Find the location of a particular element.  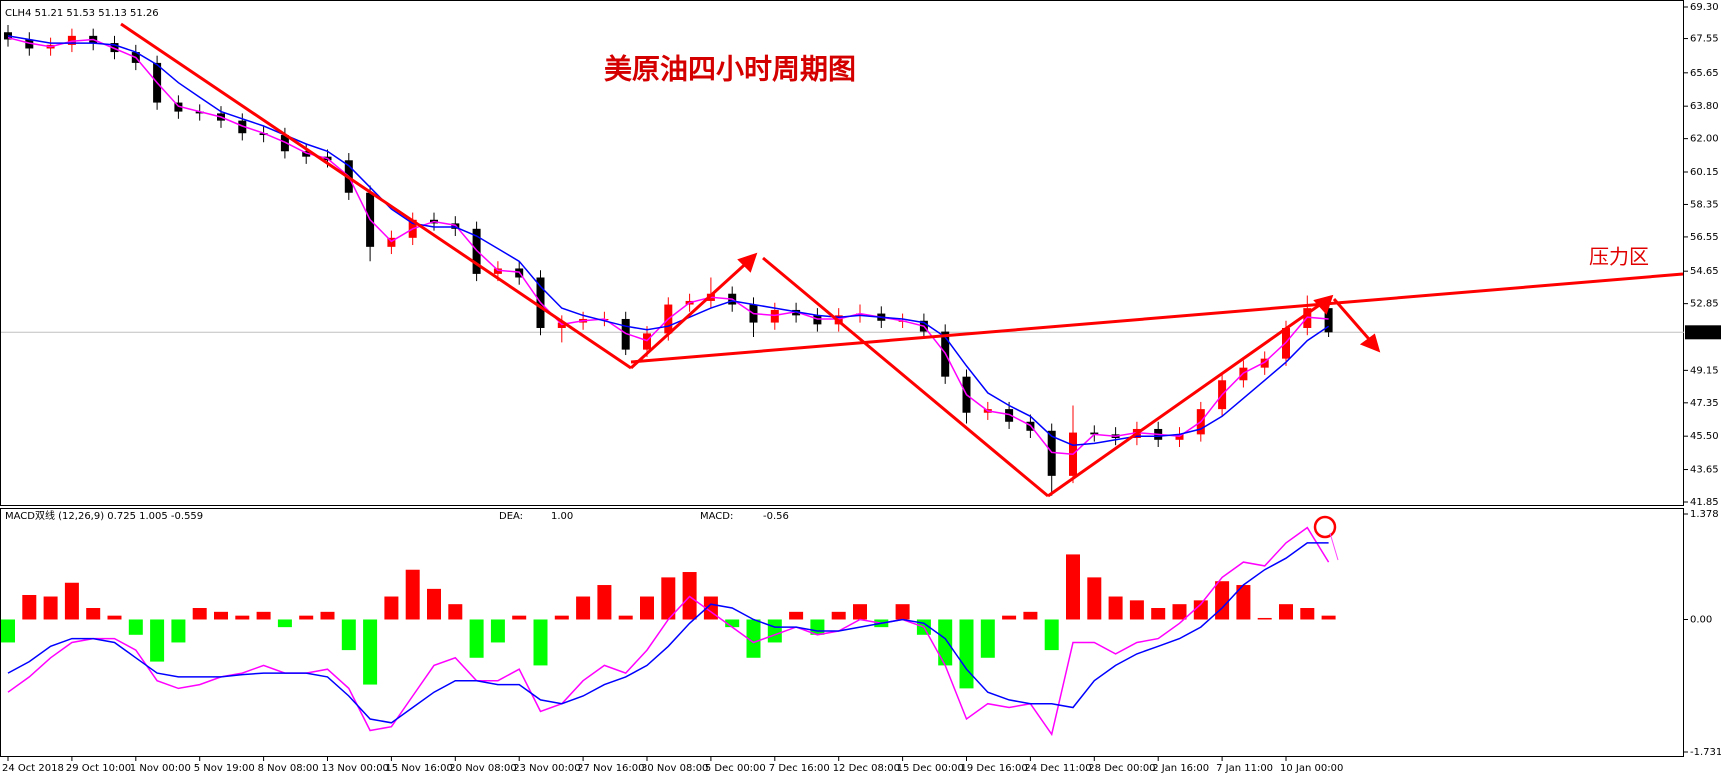

x-tick-label: 15 Nov 16:00 is located at coordinates (418, 768).